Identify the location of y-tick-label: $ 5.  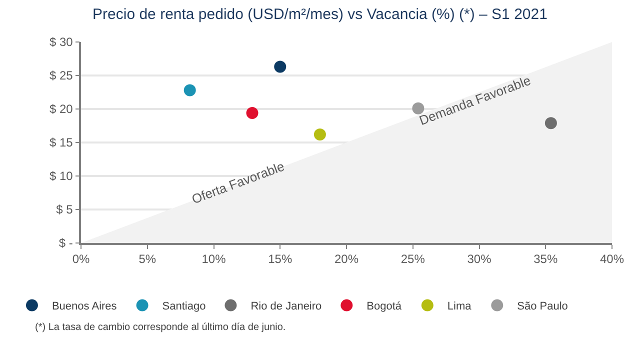
(65, 209).